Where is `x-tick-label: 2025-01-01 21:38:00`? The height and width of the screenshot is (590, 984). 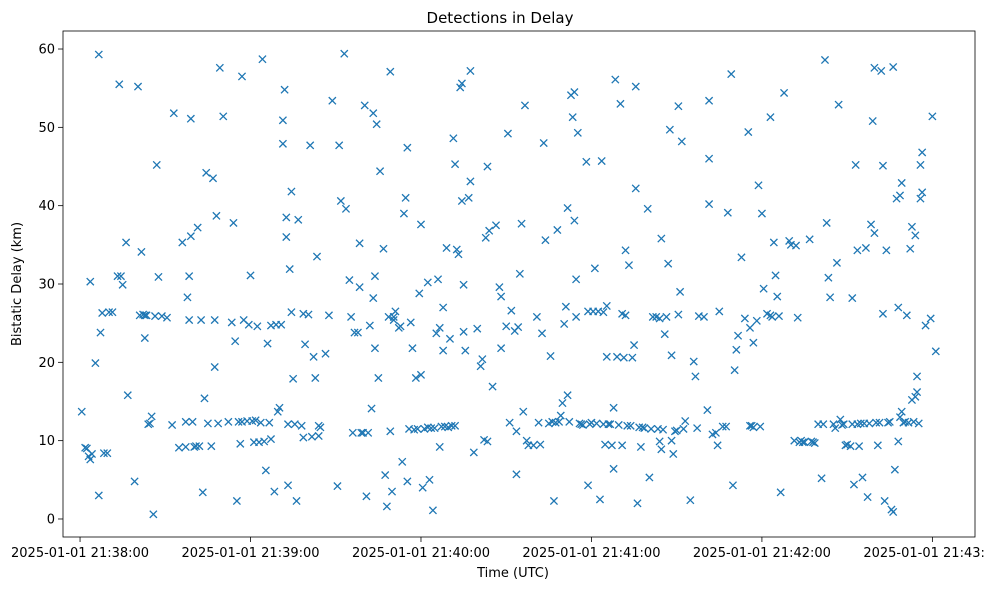 x-tick-label: 2025-01-01 21:38:00 is located at coordinates (80, 553).